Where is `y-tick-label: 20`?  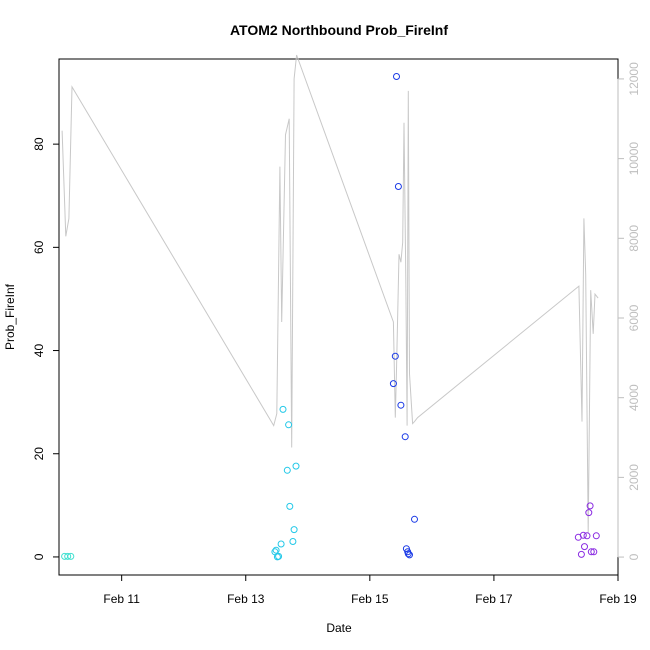 y-tick-label: 20 is located at coordinates (39, 454).